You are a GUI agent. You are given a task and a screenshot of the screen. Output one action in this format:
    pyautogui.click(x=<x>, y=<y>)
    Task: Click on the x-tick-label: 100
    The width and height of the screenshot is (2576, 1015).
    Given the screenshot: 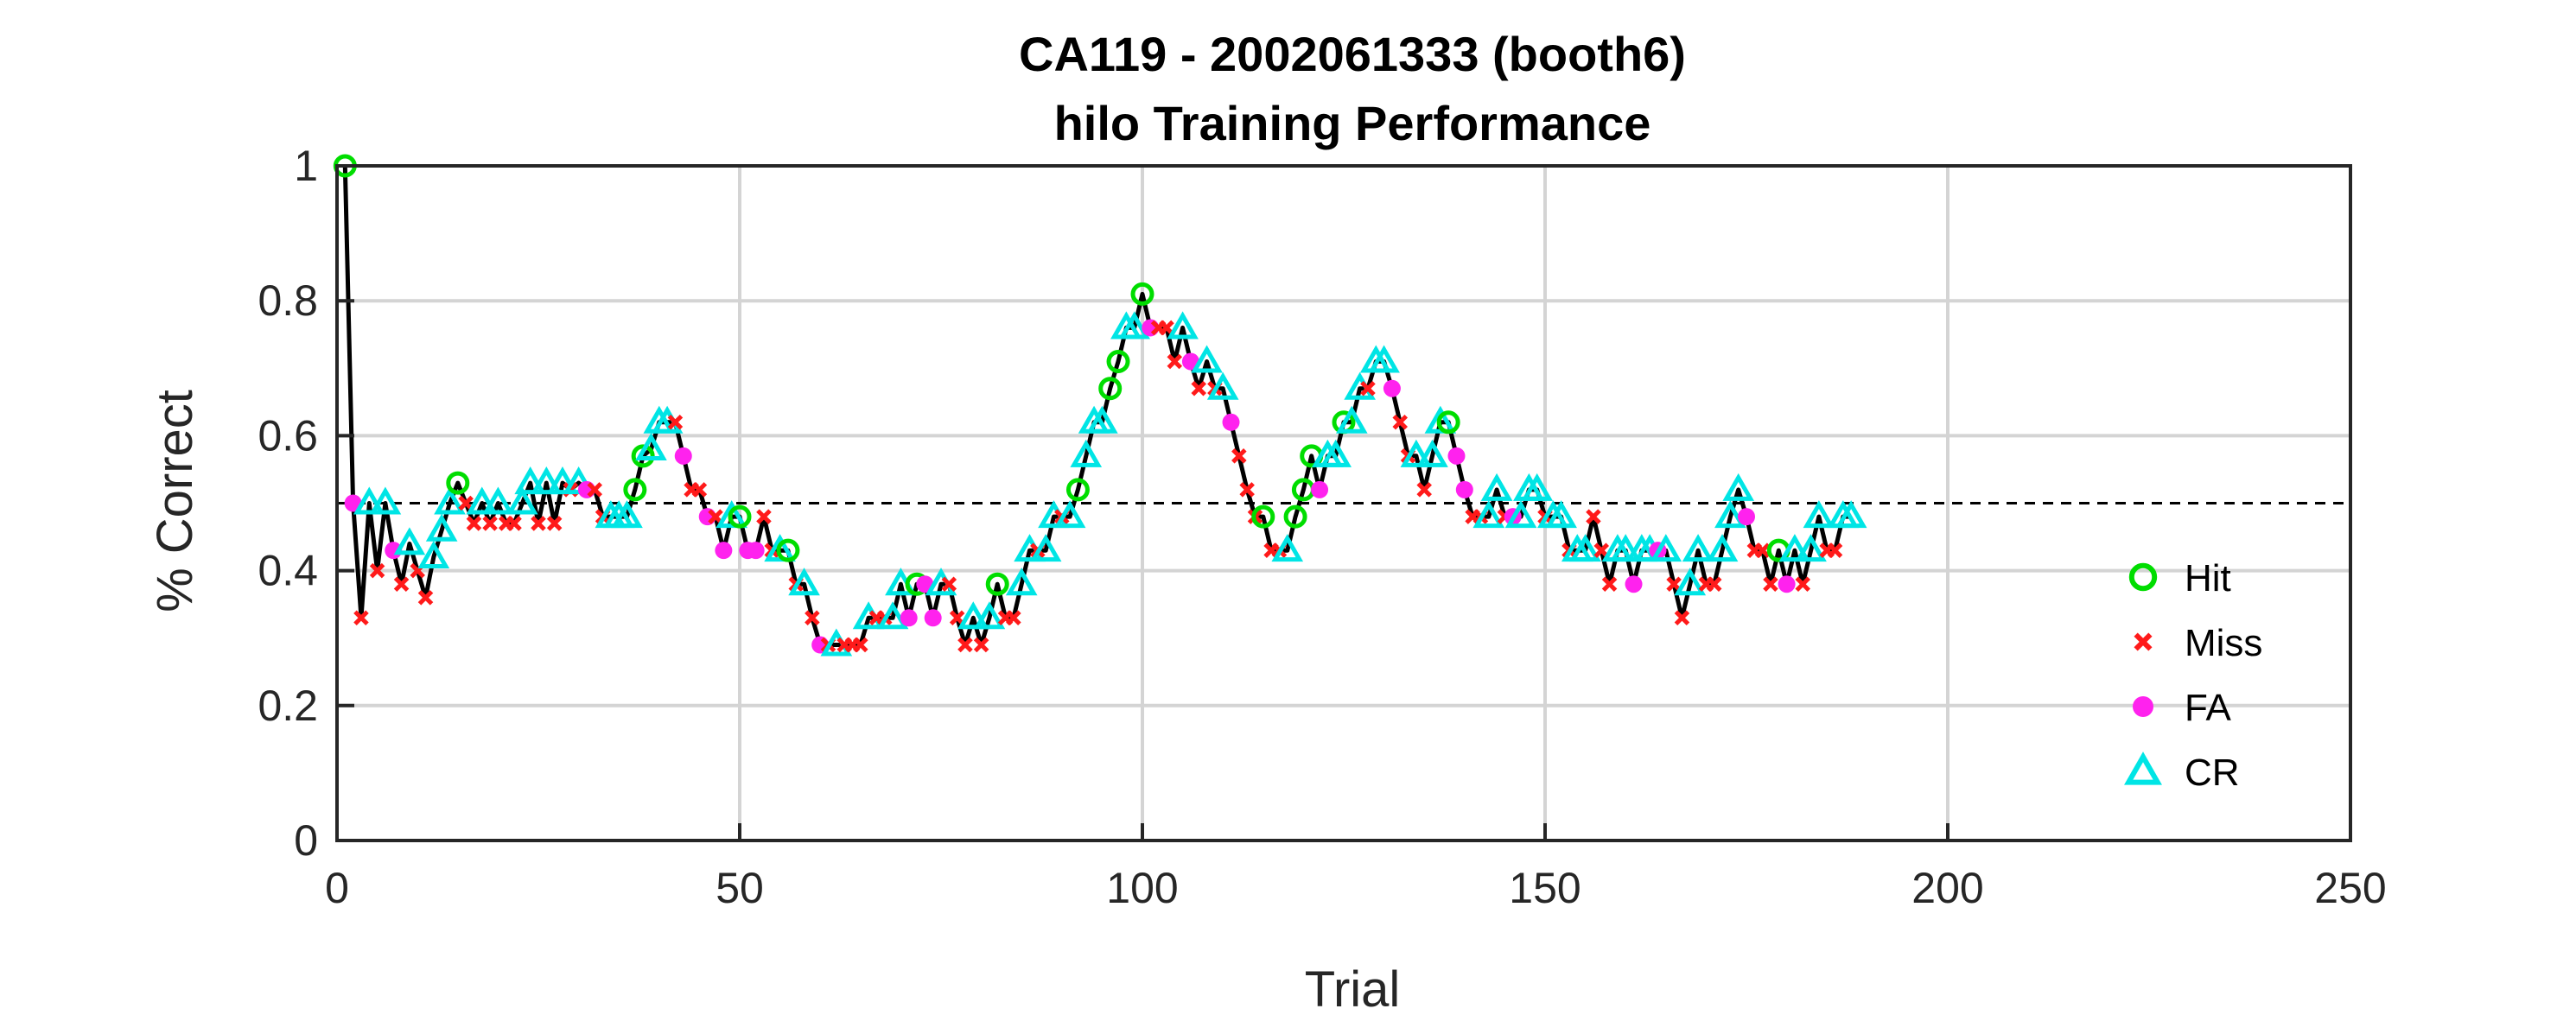 What is the action you would take?
    pyautogui.click(x=1142, y=888)
    